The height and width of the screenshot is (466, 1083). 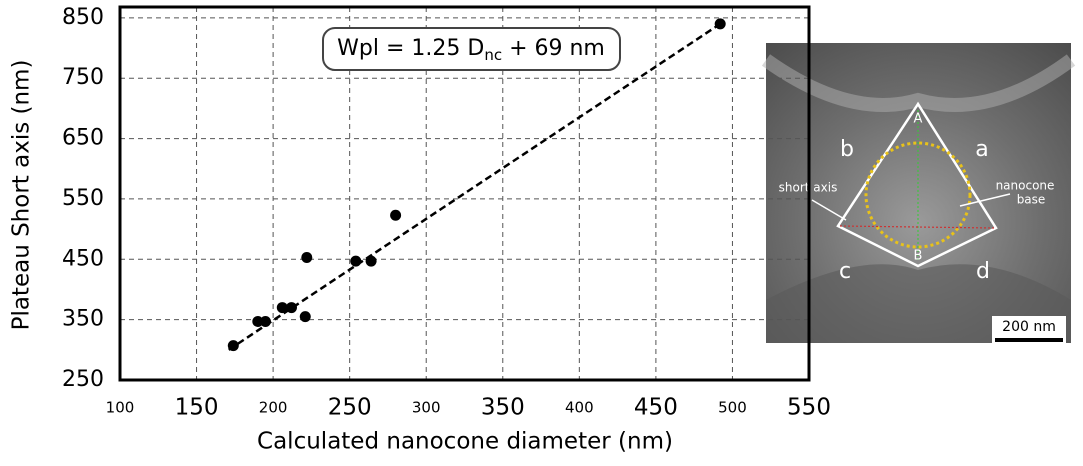 What do you see at coordinates (83, 319) in the screenshot?
I see `y-tick-label: 350` at bounding box center [83, 319].